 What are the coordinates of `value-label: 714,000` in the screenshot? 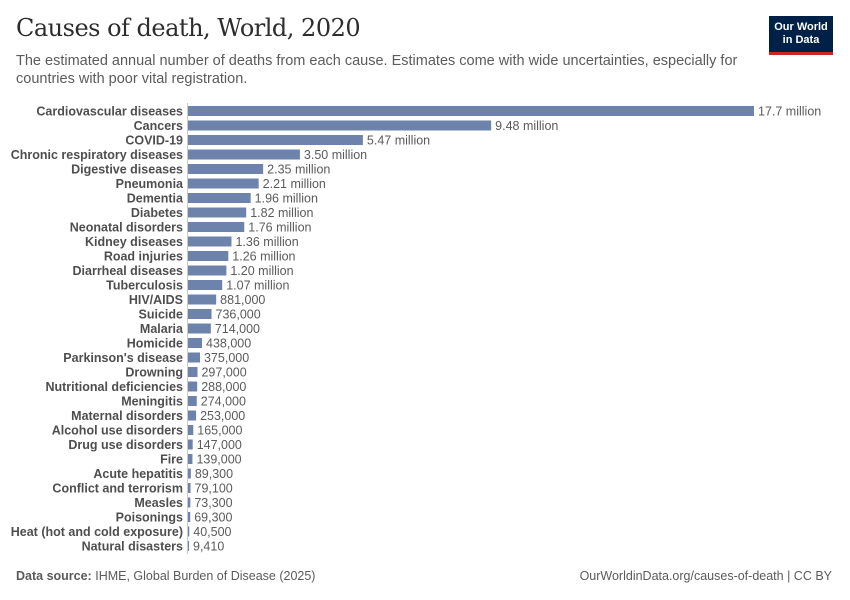 It's located at (237, 329).